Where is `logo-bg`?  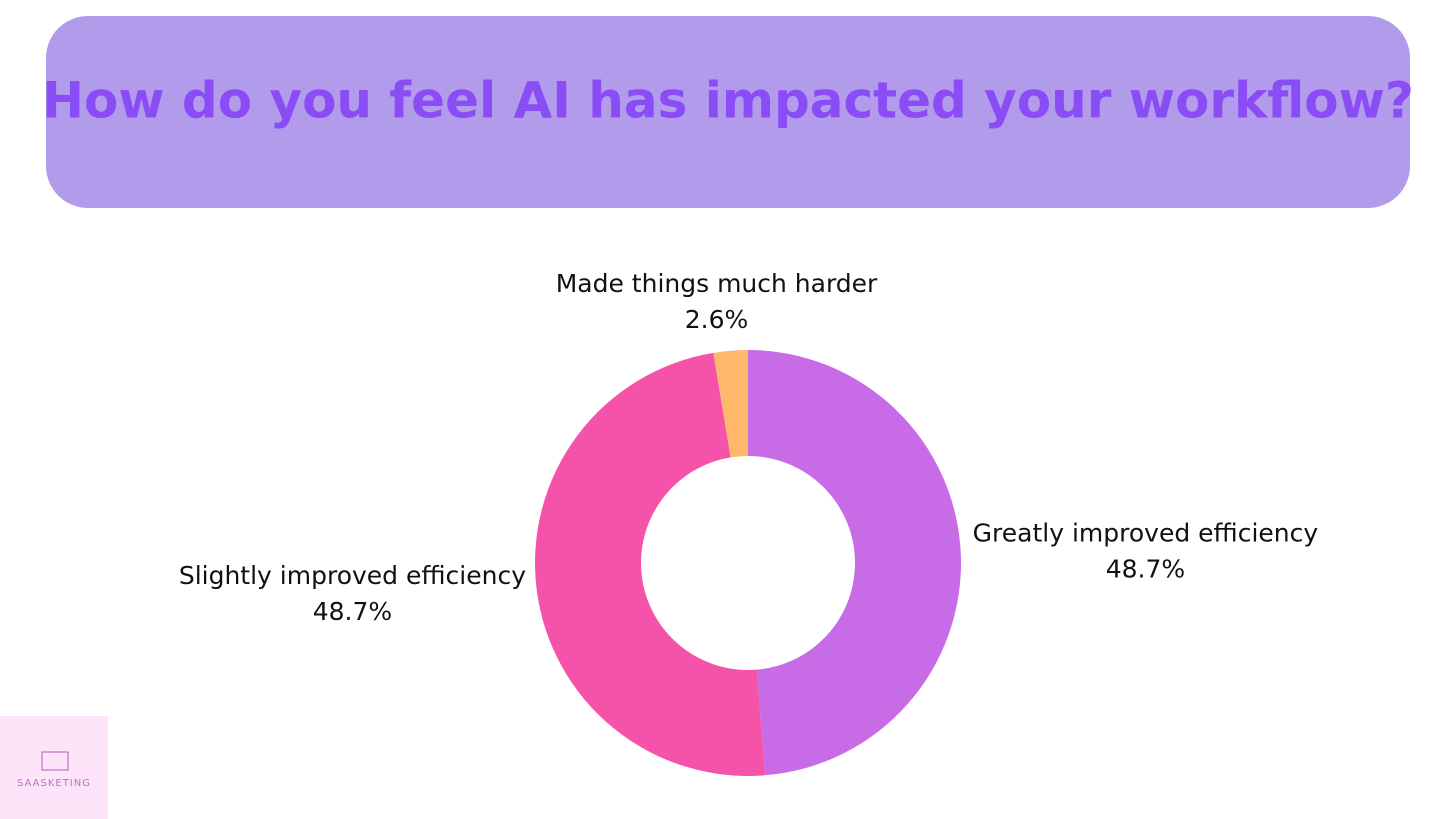
logo-bg is located at coordinates (54, 767).